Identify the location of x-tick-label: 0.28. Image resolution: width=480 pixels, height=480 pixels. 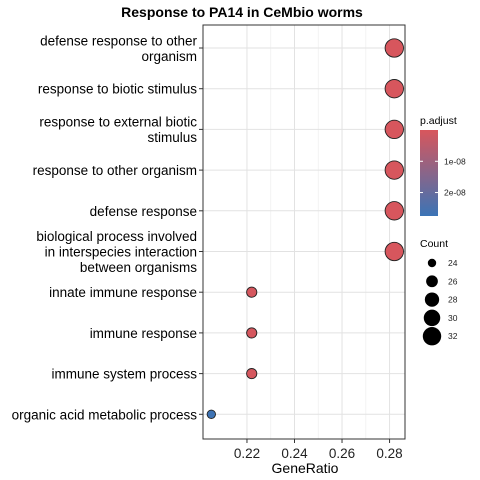
(389, 453).